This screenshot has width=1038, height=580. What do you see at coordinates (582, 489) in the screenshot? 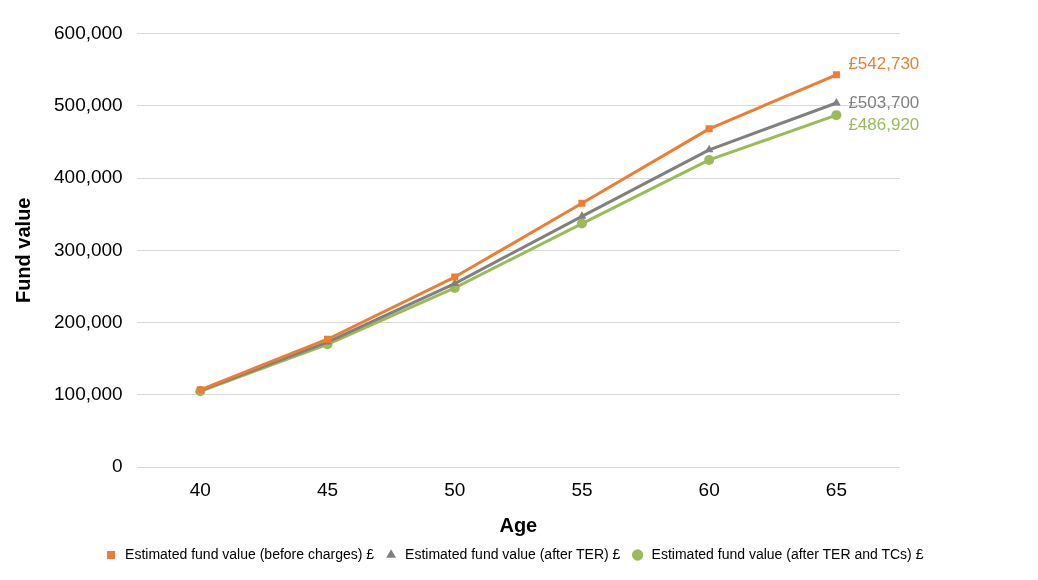
I see `x-tick-label: 55` at bounding box center [582, 489].